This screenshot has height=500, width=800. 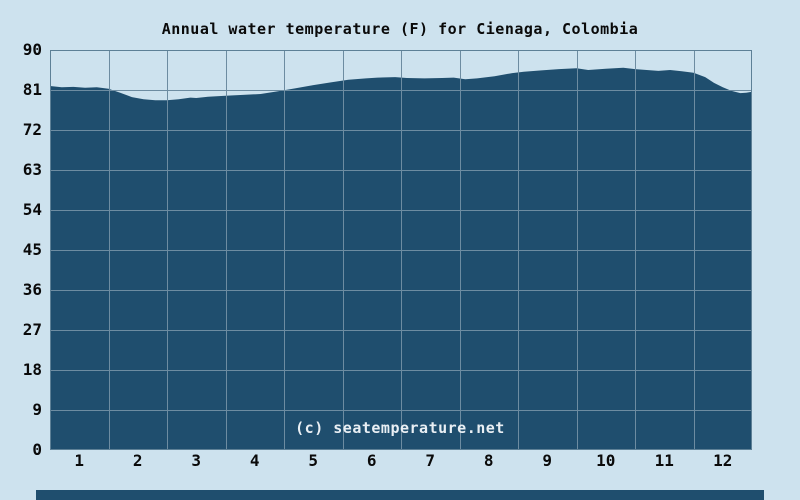 What do you see at coordinates (430, 460) in the screenshot?
I see `x-tick-label: 7` at bounding box center [430, 460].